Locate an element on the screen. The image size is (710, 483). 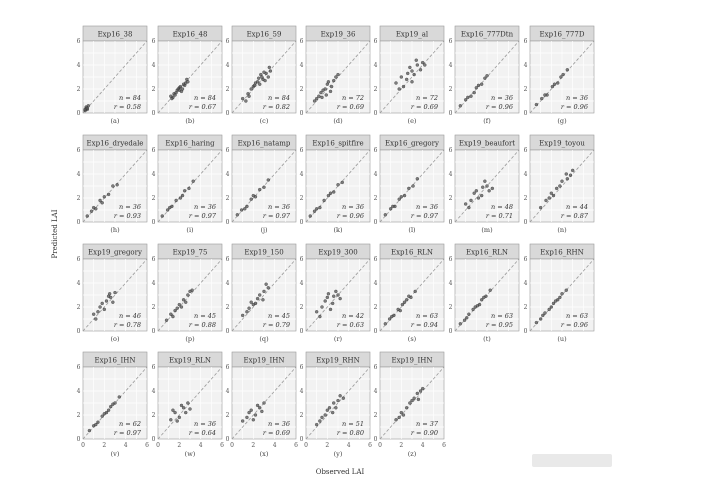
panel-25-point is located at coordinates (327, 410).